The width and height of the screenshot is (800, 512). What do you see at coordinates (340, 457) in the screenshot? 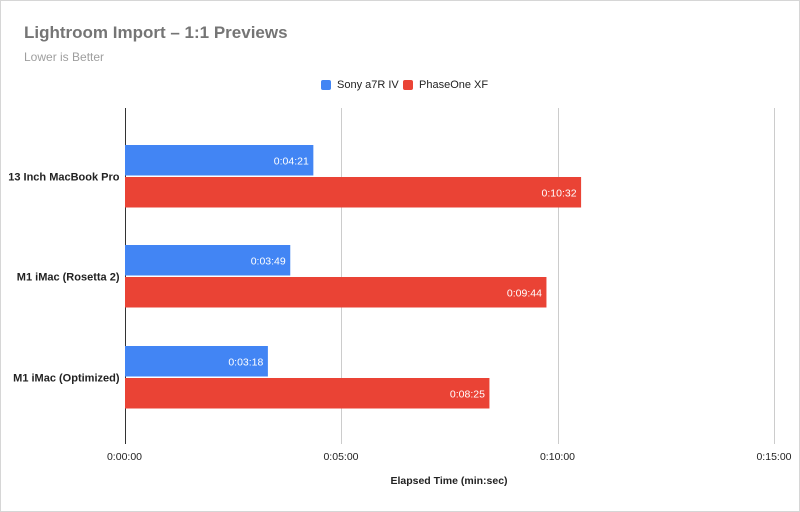
I see `x-tick-label-1: 0:05:00` at bounding box center [340, 457].